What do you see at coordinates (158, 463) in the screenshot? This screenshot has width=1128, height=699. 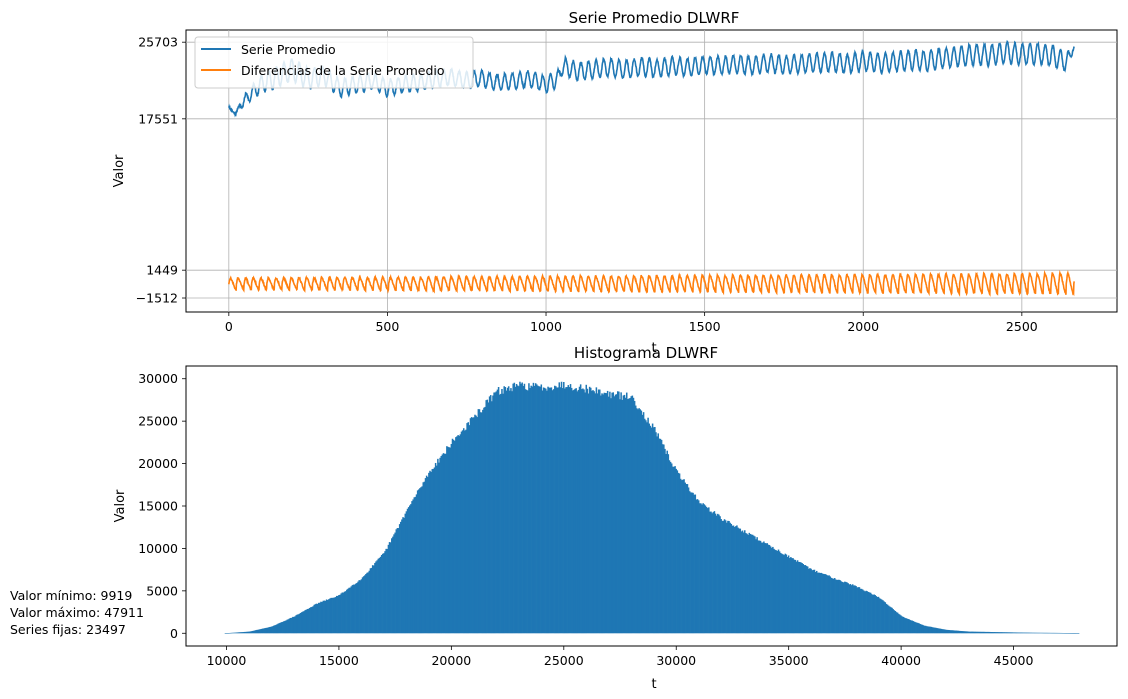 I see `bottom-y-tick-label: 20000` at bounding box center [158, 463].